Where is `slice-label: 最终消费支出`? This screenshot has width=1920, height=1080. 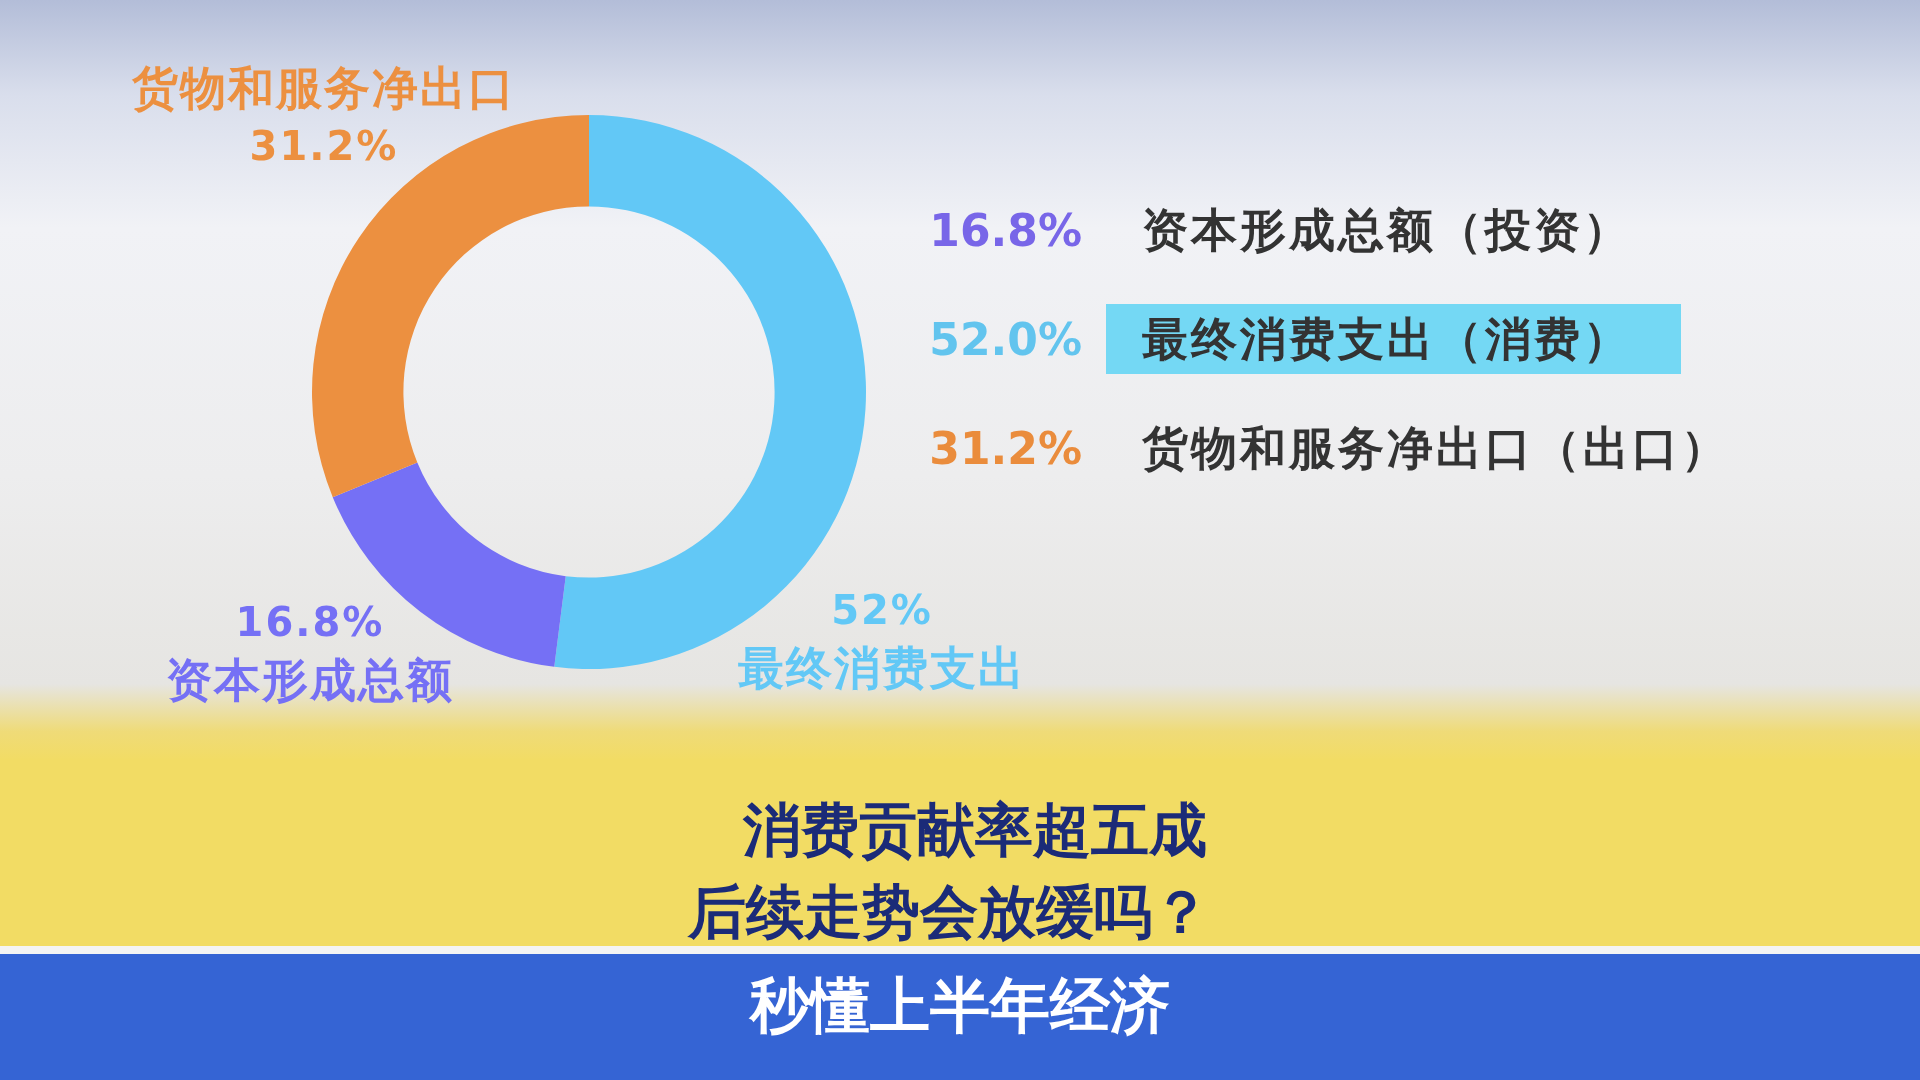
slice-label: 最终消费支出 is located at coordinates (882, 668).